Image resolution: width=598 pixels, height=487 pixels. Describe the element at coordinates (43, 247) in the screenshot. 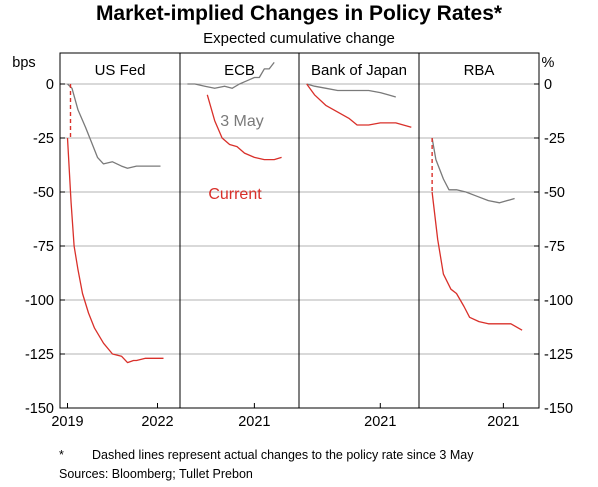

I see `y-tick-label-left: -75` at that location.